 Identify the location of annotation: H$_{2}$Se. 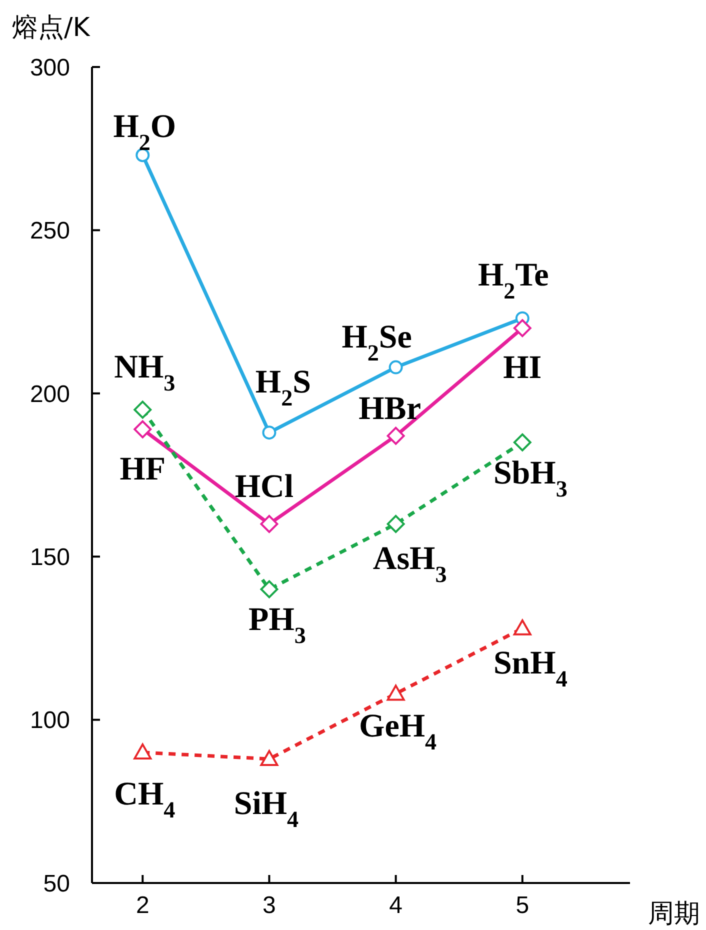
(377, 342).